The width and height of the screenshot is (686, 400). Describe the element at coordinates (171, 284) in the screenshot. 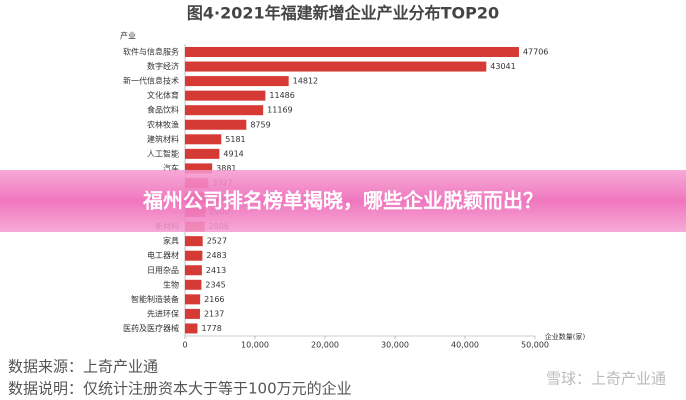

I see `y-tick-label: 生物` at that location.